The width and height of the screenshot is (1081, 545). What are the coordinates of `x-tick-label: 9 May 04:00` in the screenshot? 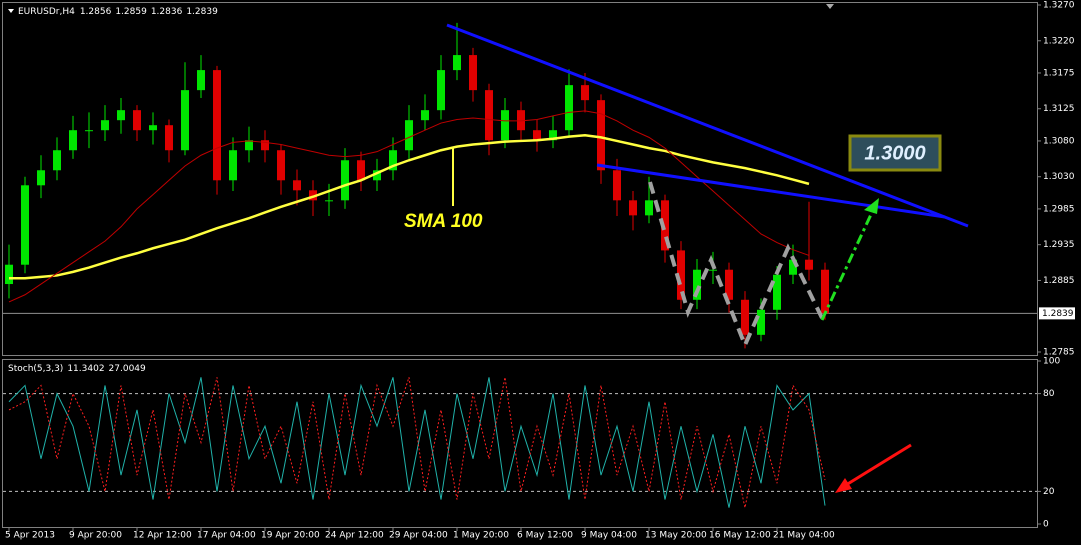 It's located at (609, 536).